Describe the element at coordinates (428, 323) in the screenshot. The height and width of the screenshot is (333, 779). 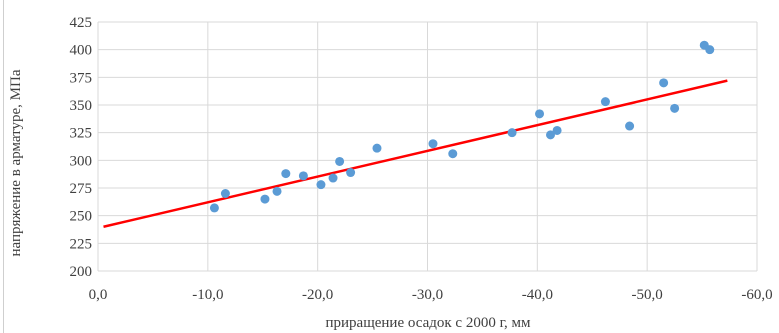
I see `x-axis-title: приращение осадок с 2000 г, мм` at that location.